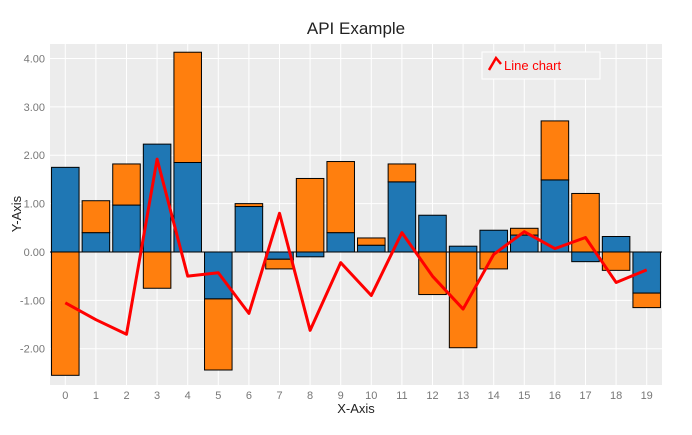  What do you see at coordinates (340, 197) in the screenshot?
I see `bar-series2-x9` at bounding box center [340, 197].